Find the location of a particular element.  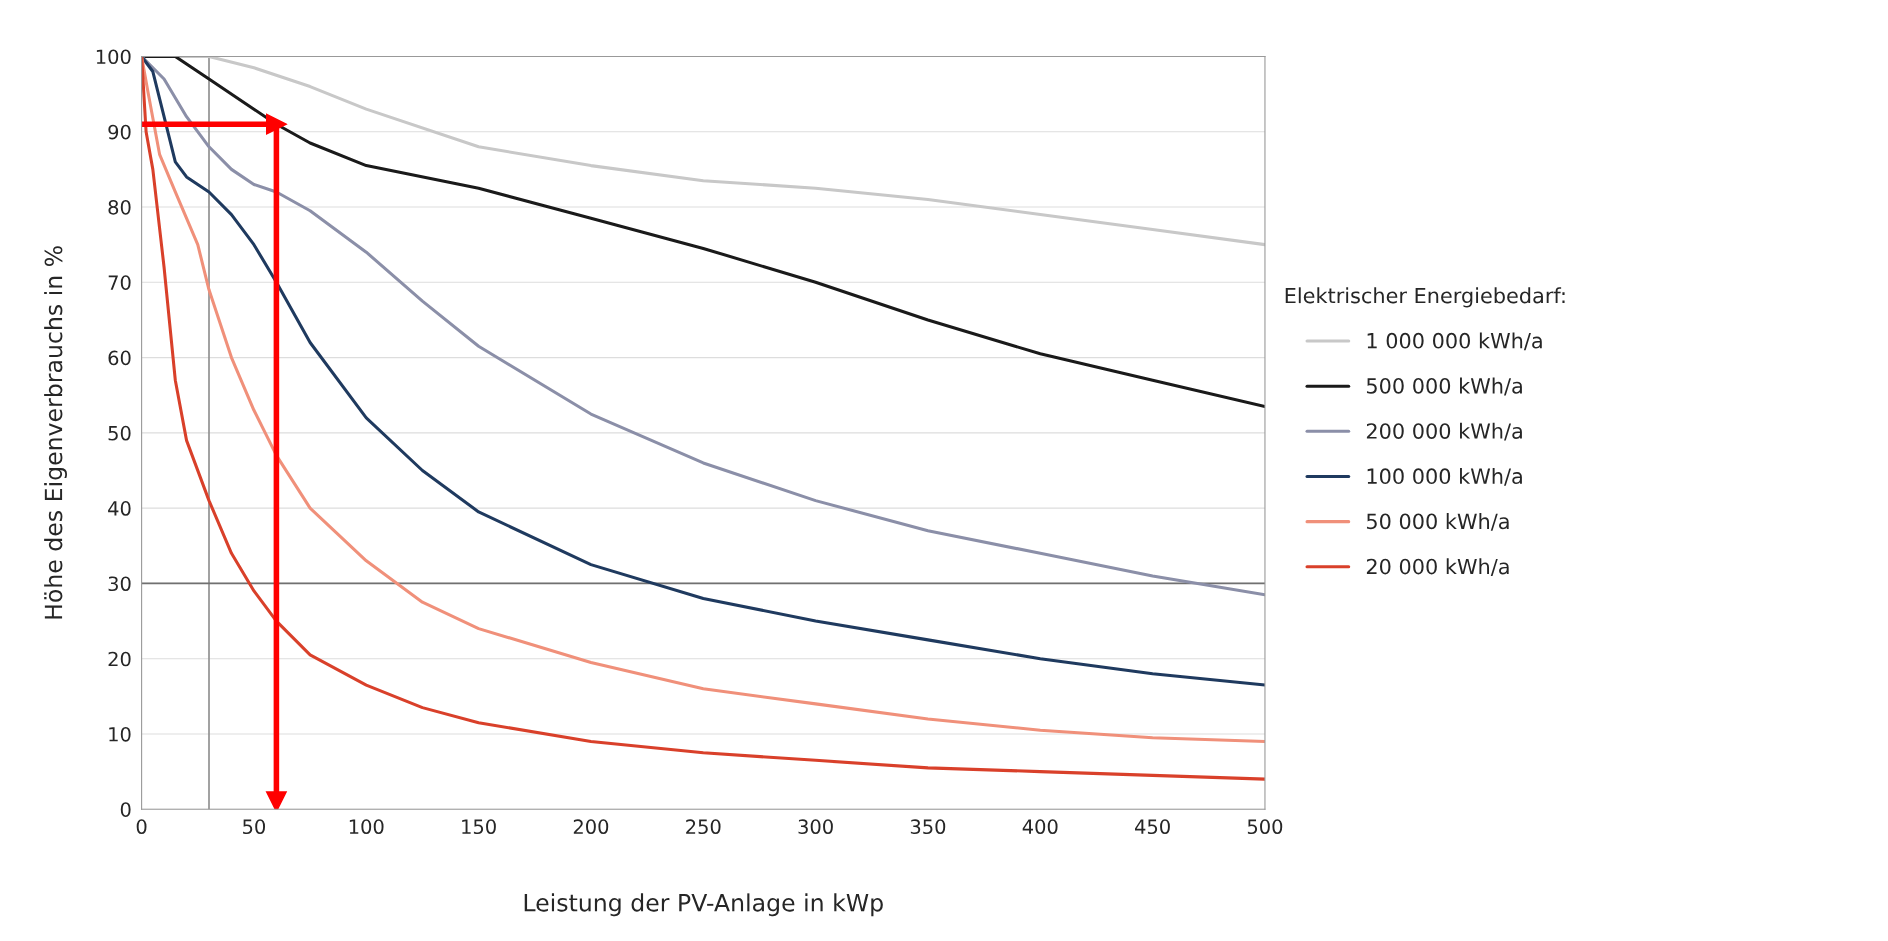

y-tick-label: 10 is located at coordinates (120, 734).